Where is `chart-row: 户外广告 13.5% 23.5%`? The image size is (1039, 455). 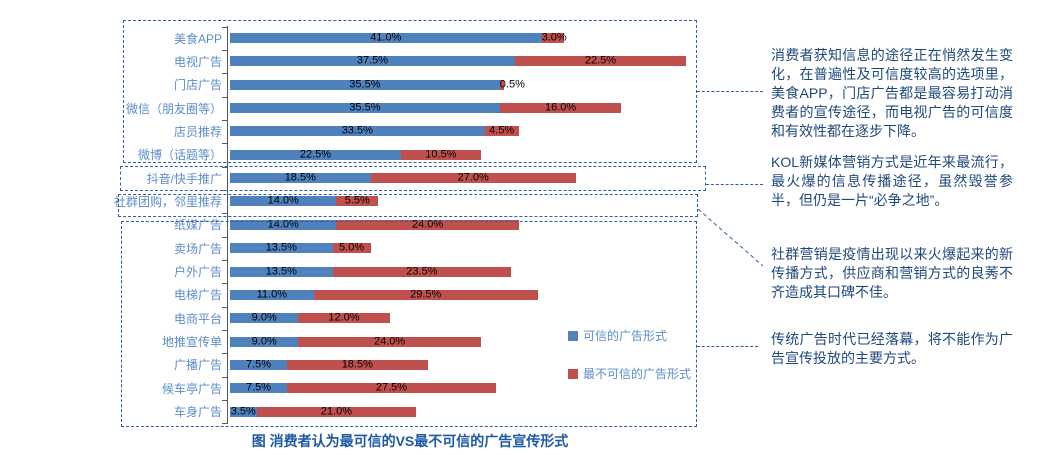 chart-row: 户外广告 13.5% 23.5% is located at coordinates (256, 271).